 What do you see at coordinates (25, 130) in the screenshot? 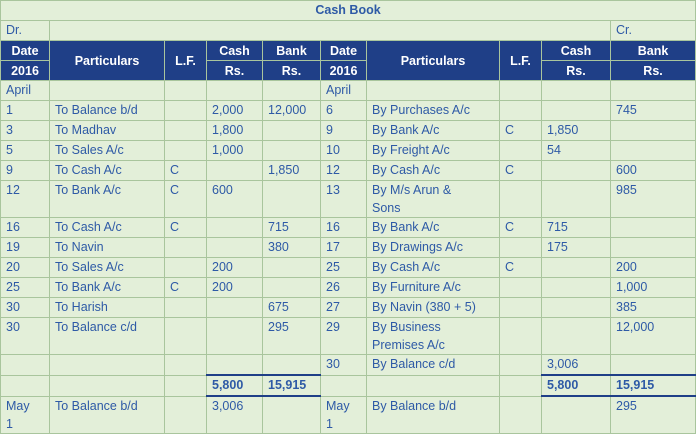
I see `cell-date-dr: 3` at bounding box center [25, 130].